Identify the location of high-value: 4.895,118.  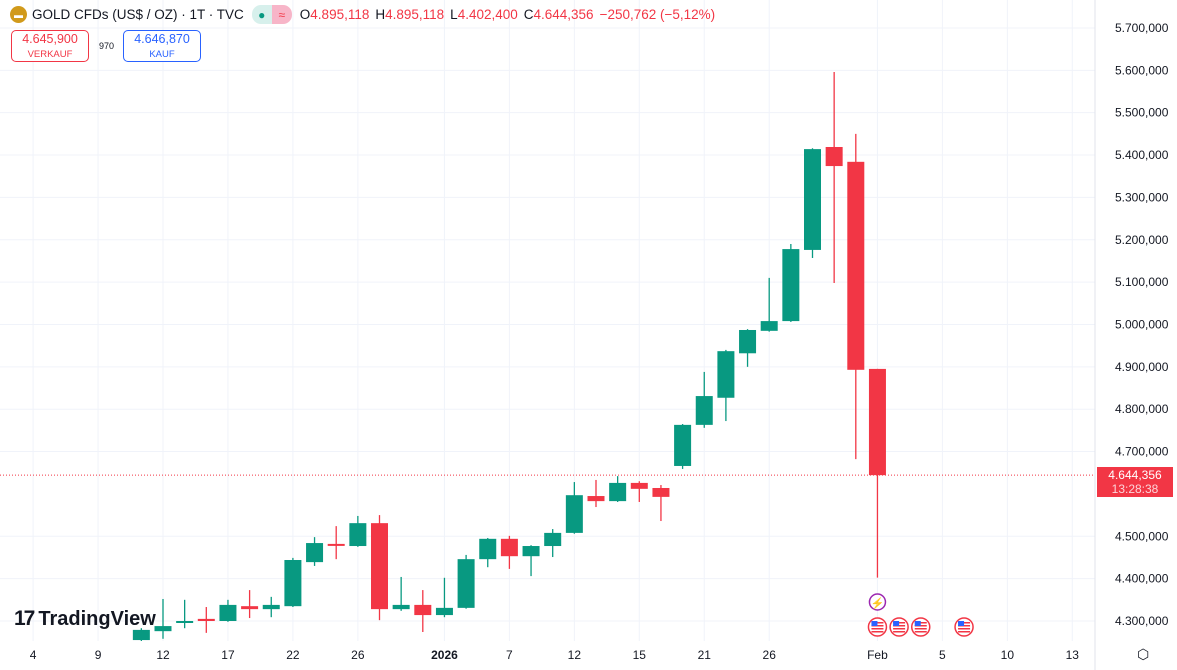
(415, 14).